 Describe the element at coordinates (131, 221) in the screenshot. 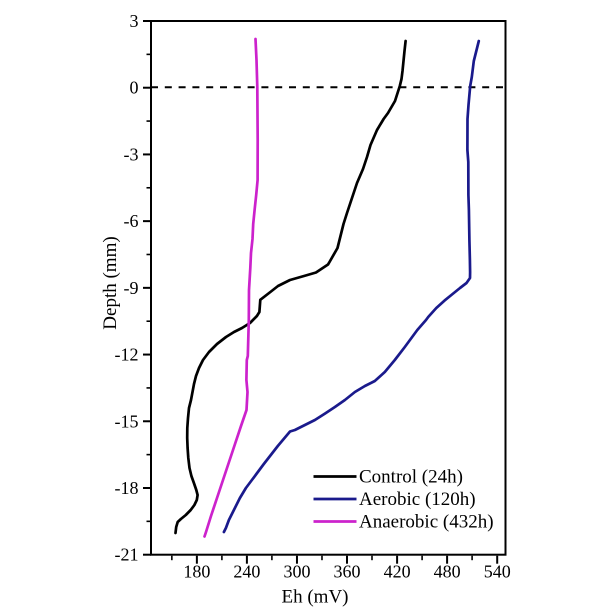

I see `svg-text: -6` at that location.